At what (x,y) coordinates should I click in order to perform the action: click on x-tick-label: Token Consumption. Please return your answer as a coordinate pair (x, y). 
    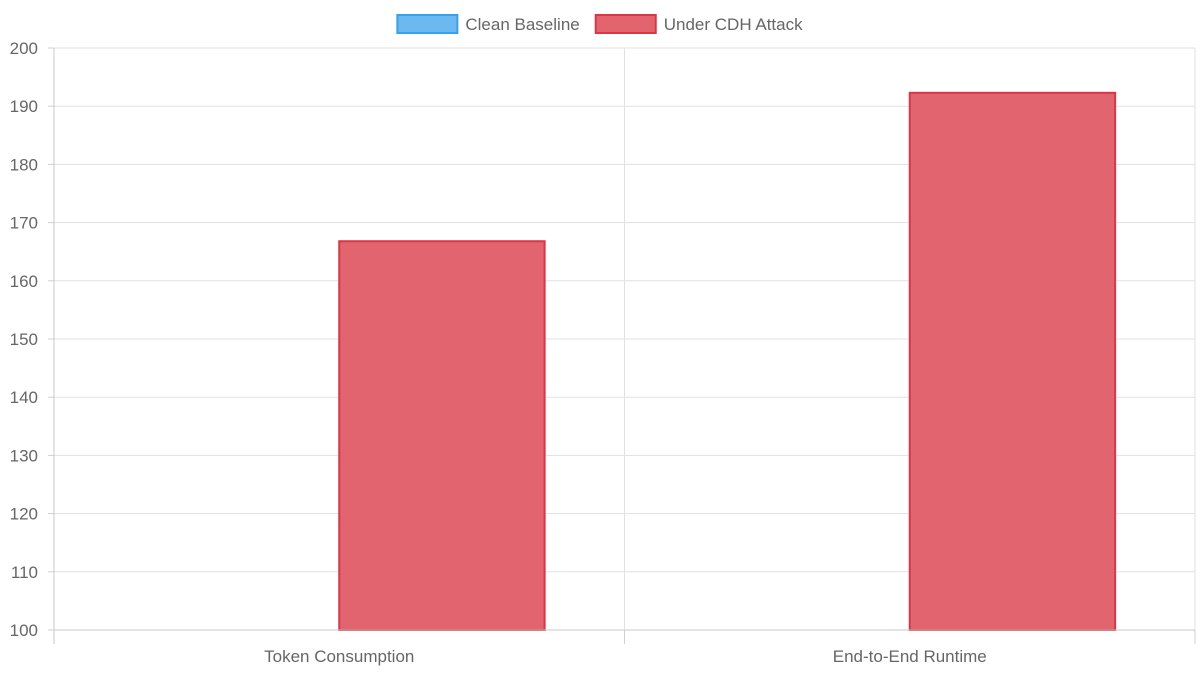
    Looking at the image, I should click on (339, 656).